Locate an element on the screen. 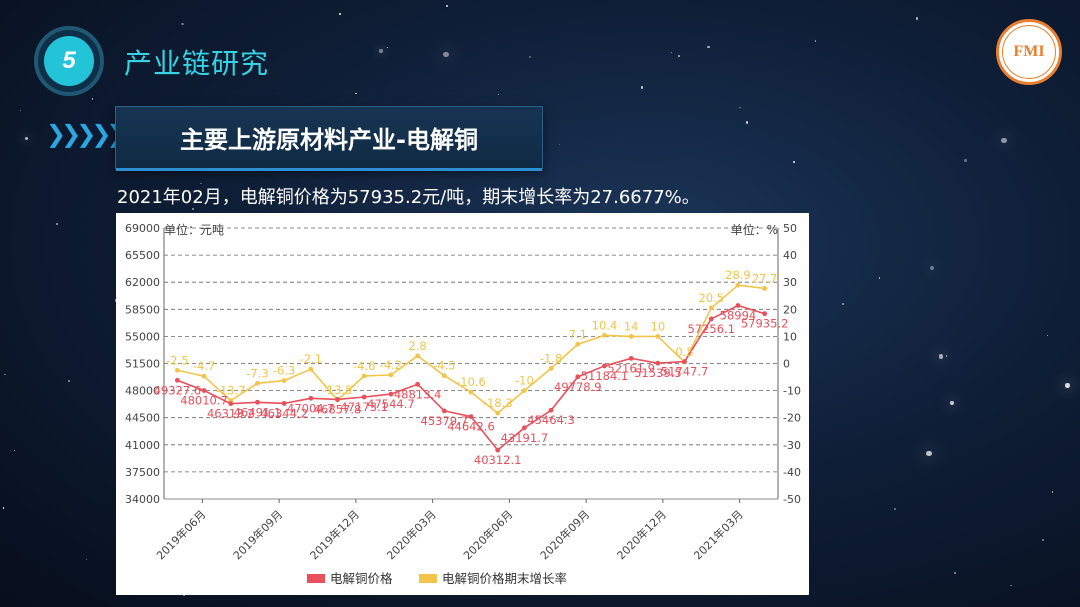  right-unit-label: 单位：% is located at coordinates (754, 229).